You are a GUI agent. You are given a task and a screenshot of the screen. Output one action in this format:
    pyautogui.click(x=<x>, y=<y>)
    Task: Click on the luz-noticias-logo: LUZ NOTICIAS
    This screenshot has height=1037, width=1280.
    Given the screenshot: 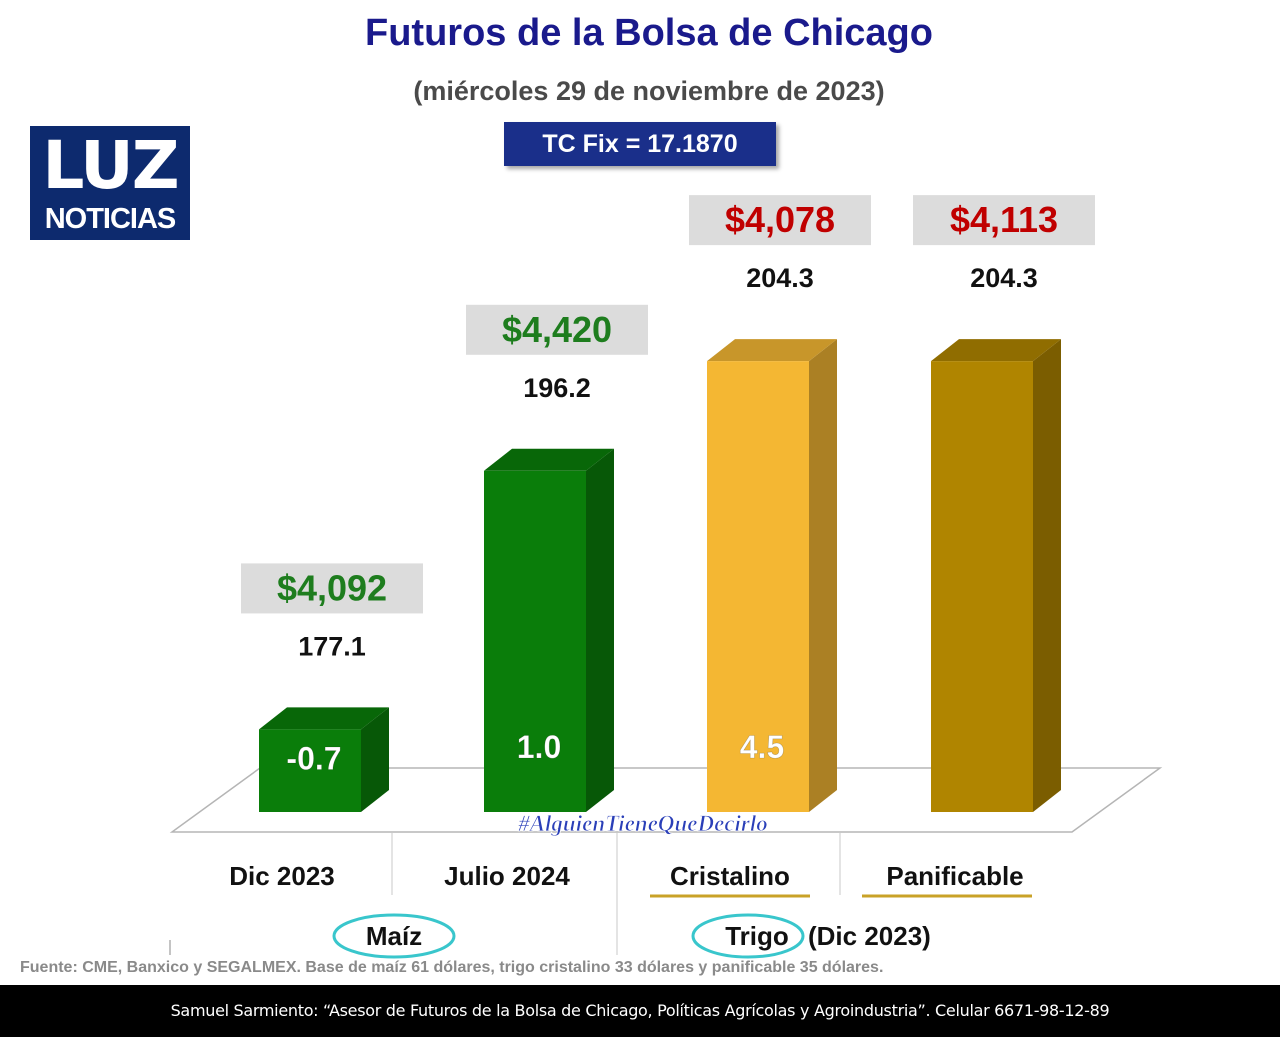 What is the action you would take?
    pyautogui.click(x=110, y=183)
    